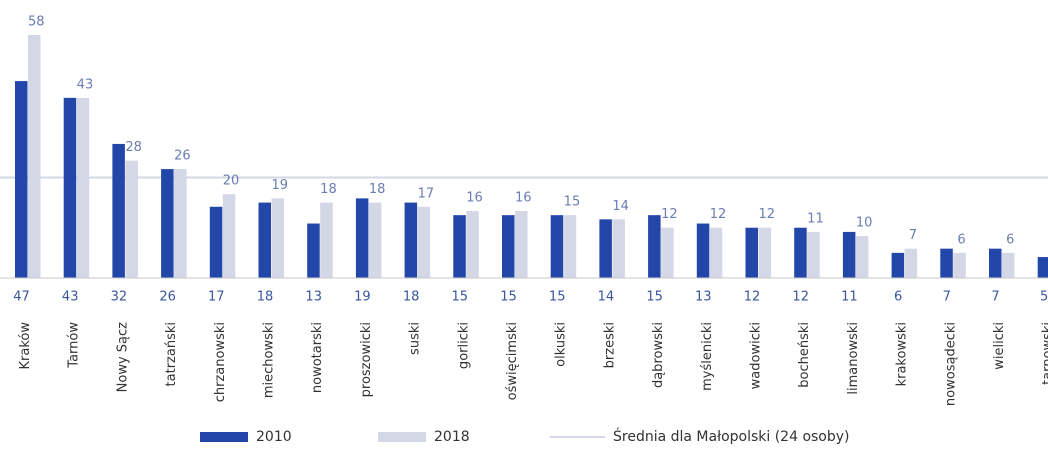 This screenshot has width=1048, height=474. I want to click on x-tick-label: wielicki, so click(999, 346).